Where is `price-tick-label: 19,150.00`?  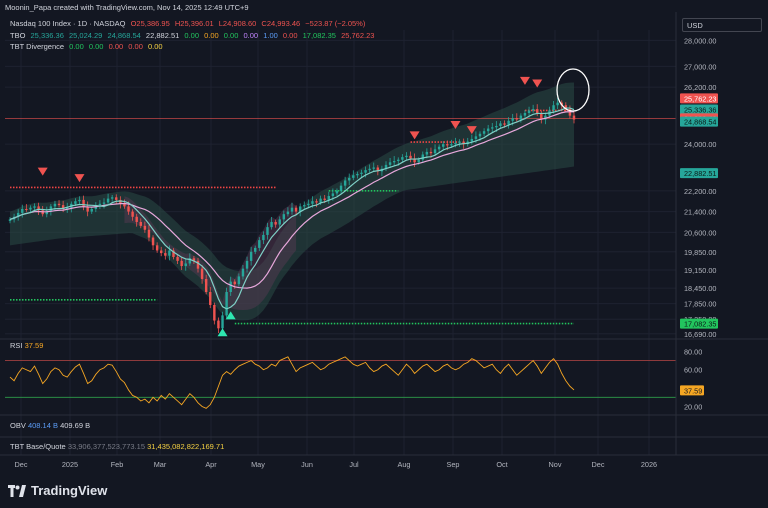 price-tick-label: 19,150.00 is located at coordinates (700, 270).